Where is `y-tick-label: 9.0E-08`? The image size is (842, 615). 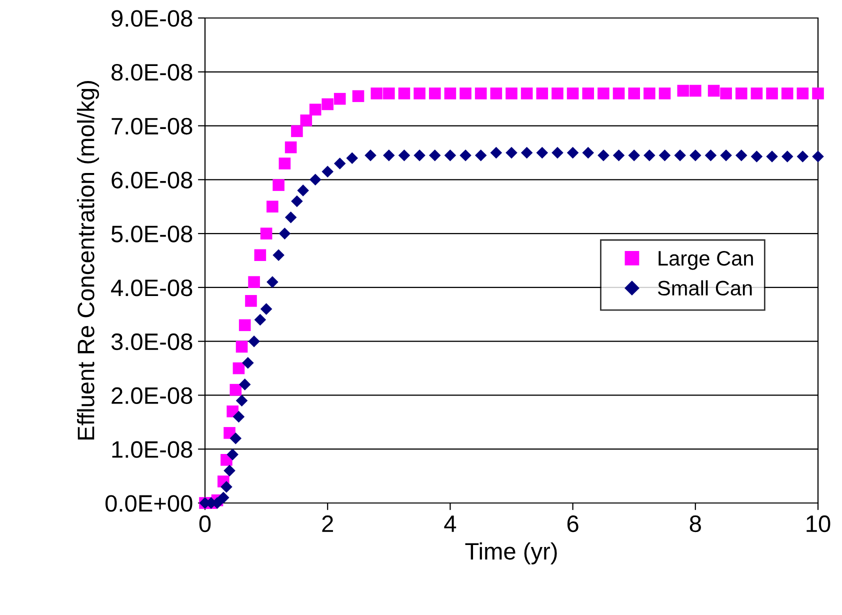
y-tick-label: 9.0E-08 is located at coordinates (152, 18).